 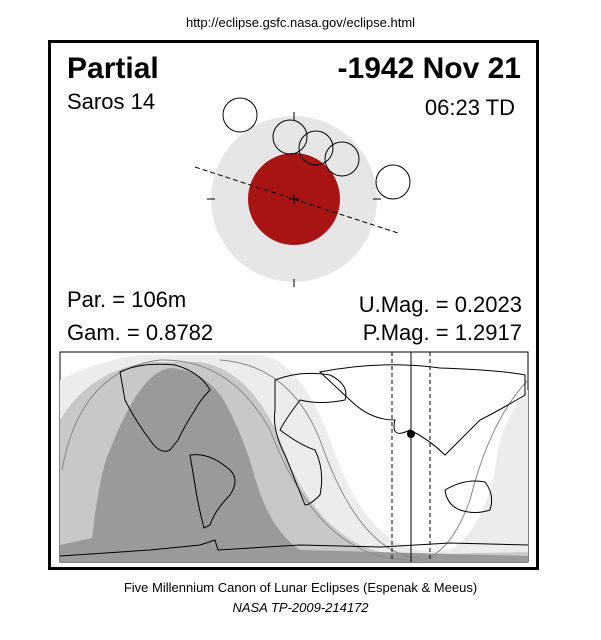 What do you see at coordinates (111, 101) in the screenshot?
I see `saros-number: Saros 14` at bounding box center [111, 101].